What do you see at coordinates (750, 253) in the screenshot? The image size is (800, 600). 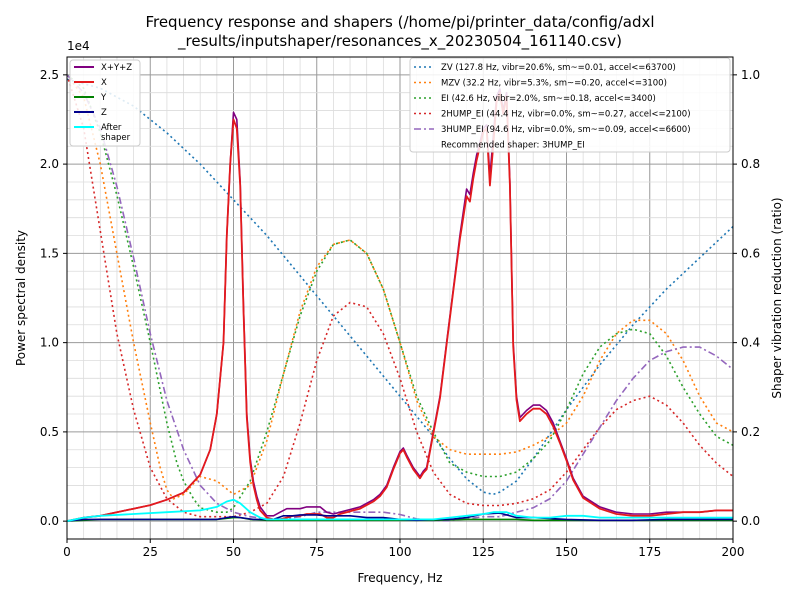 I see `y2-tick-label: 0.6` at bounding box center [750, 253].